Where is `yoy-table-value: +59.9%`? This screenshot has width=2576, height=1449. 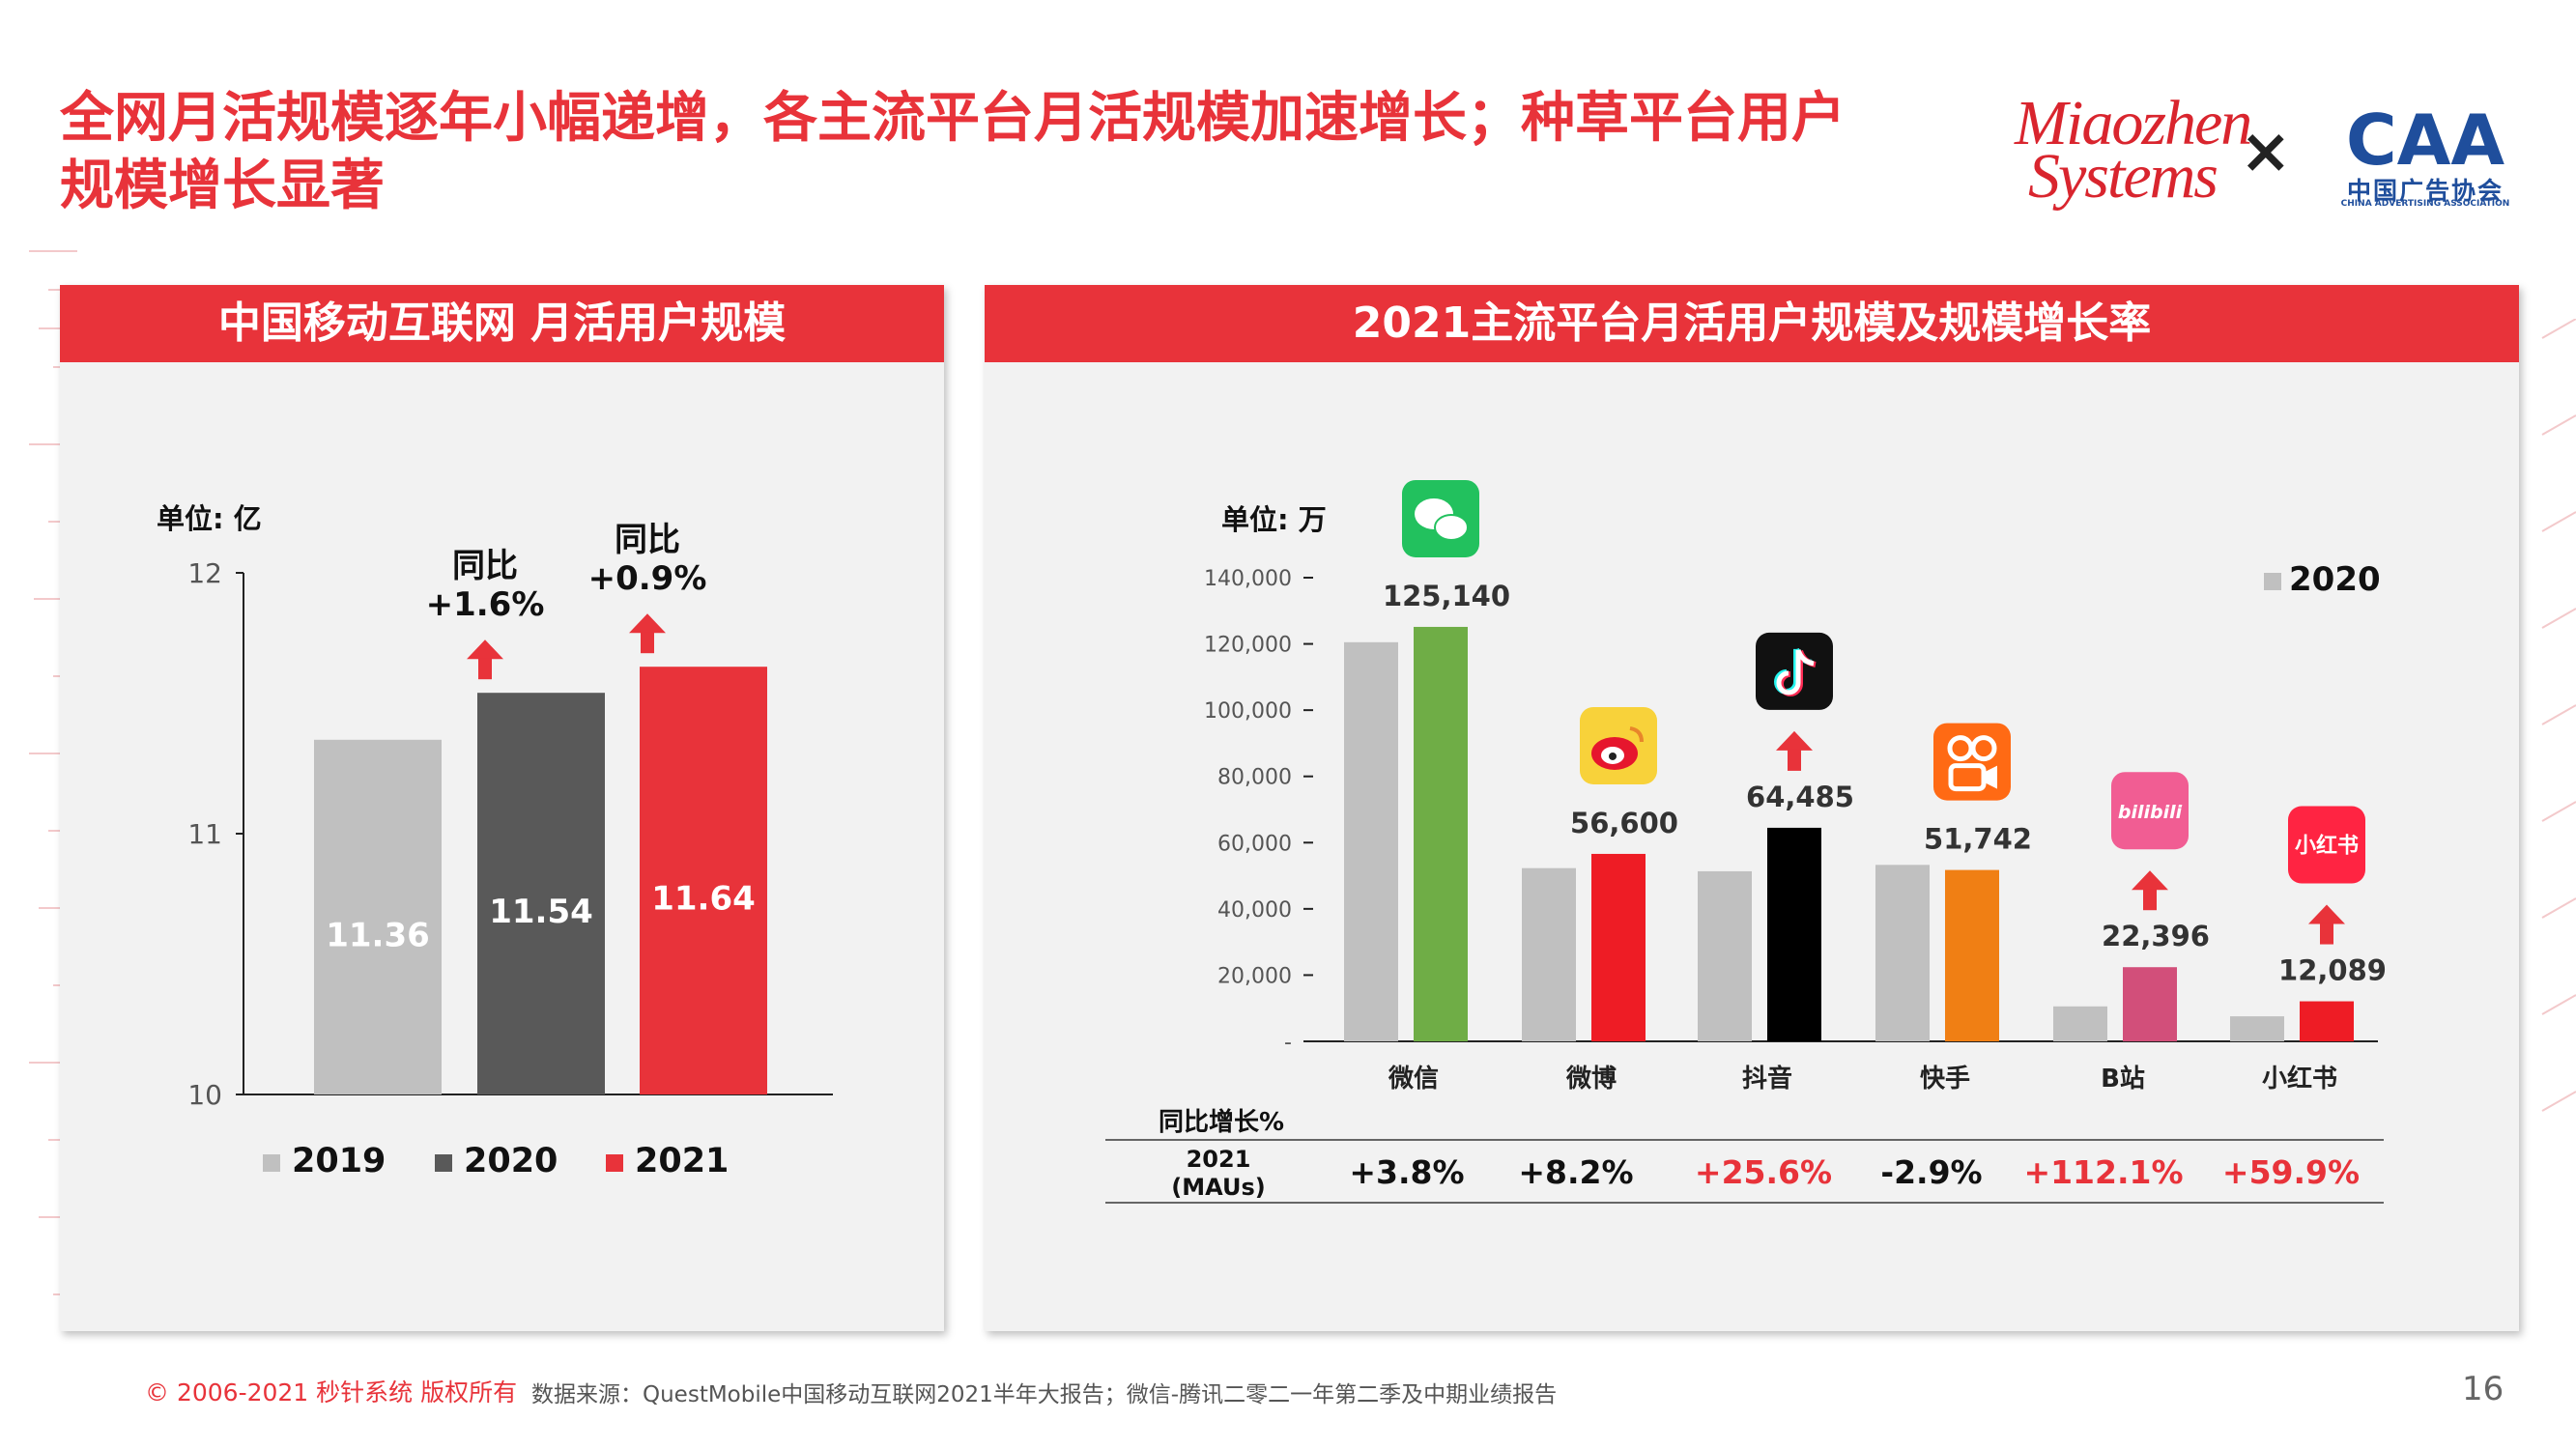 yoy-table-value: +59.9% is located at coordinates (2291, 1172).